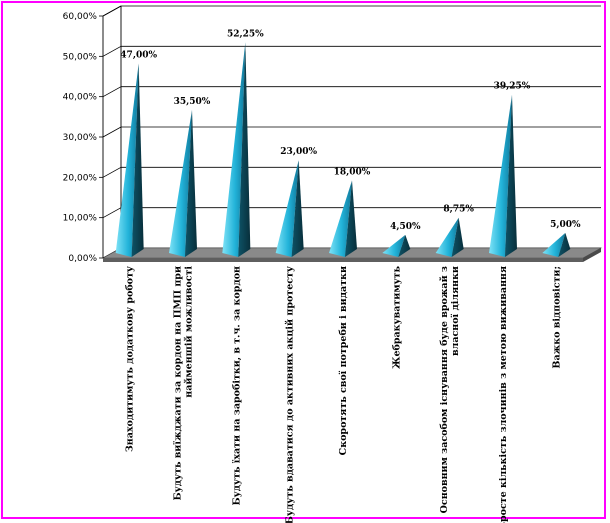 Image resolution: width=610 pixels, height=523 pixels. I want to click on category-label: Жебракуватимуть, so click(396, 316).